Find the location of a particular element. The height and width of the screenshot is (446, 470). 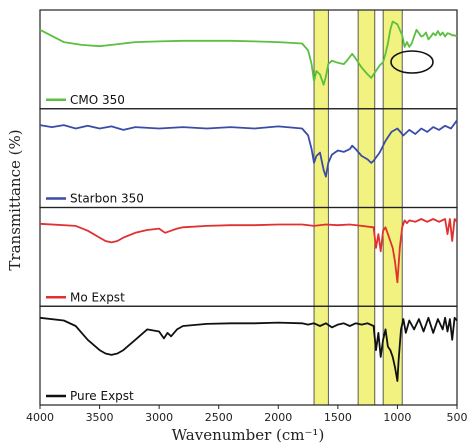

legend-label-4: Pure Expst is located at coordinates (102, 396).